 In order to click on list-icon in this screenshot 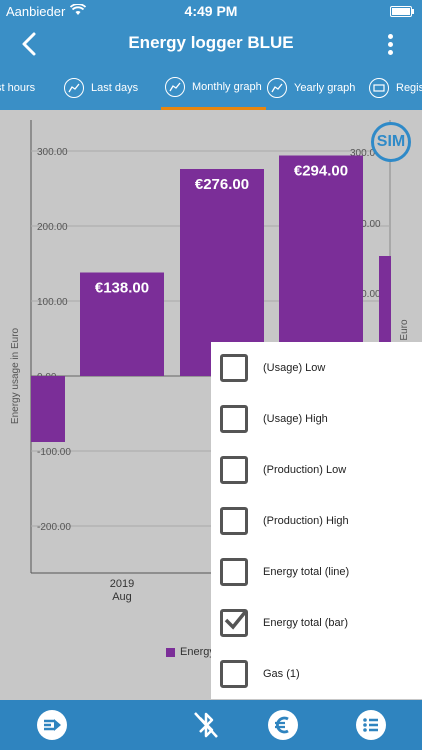, I will do `click(371, 725)`.